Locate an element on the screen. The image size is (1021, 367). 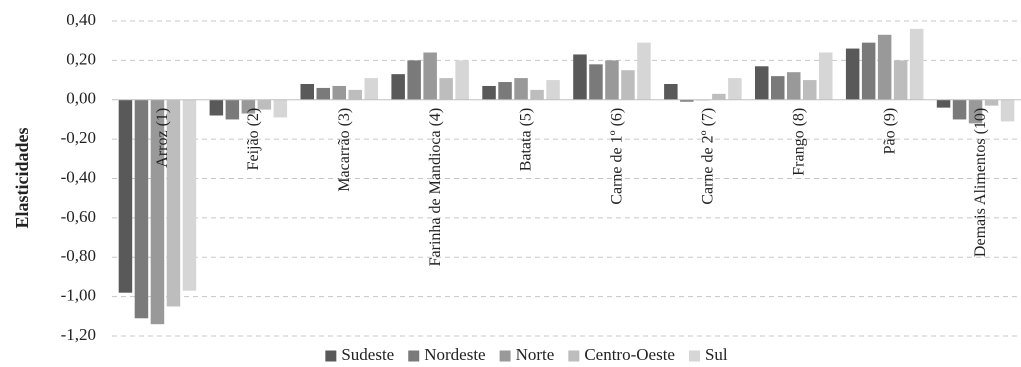
category-label: Farinha de Mandioca (4) is located at coordinates (435, 187).